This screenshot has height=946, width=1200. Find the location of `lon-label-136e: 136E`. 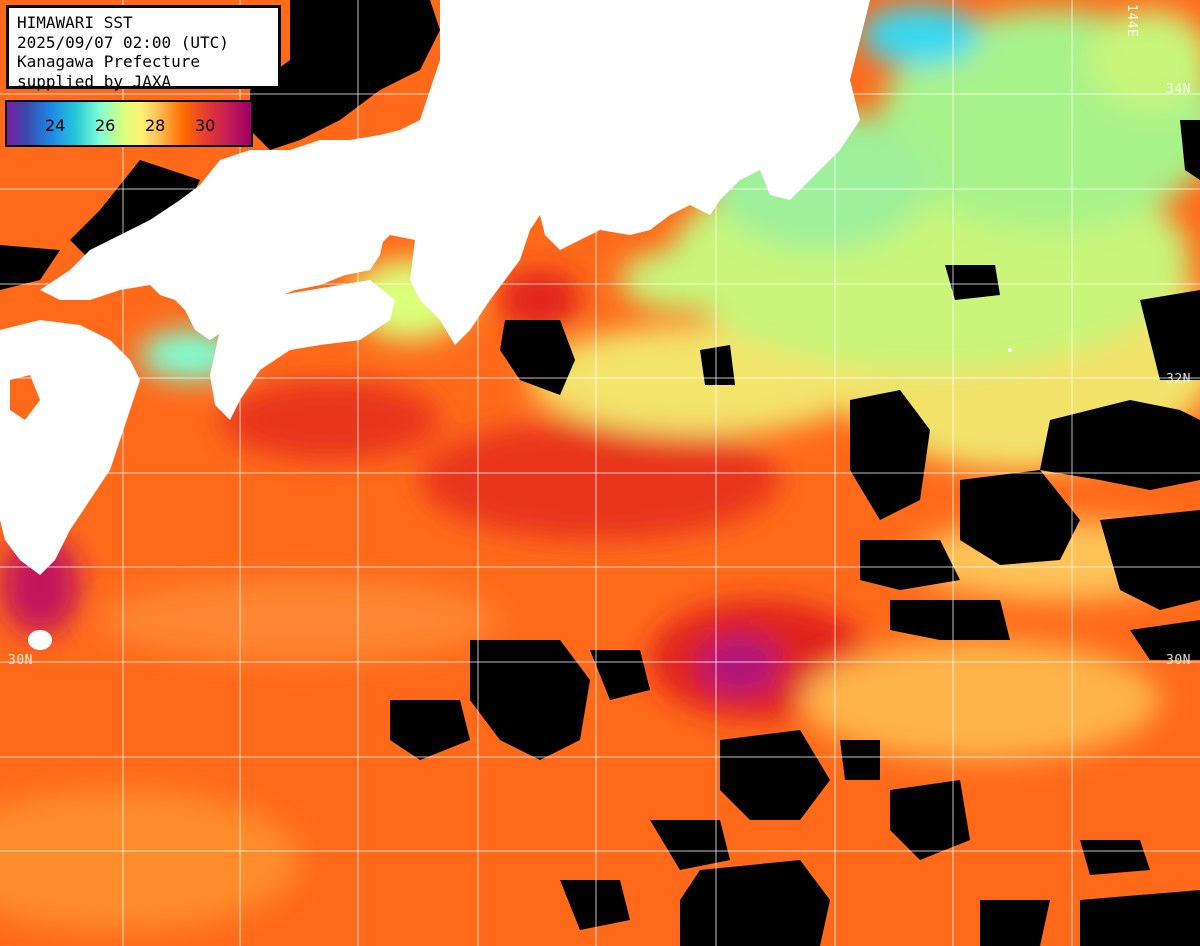

lon-label-136e: 136E is located at coordinates (487, 21).